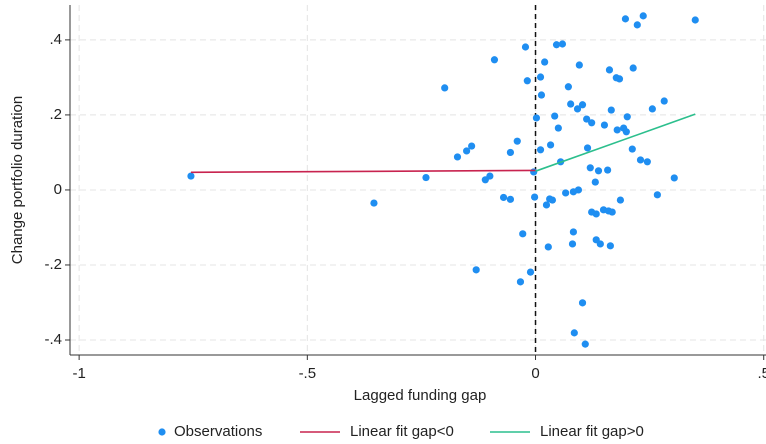 The height and width of the screenshot is (444, 766). What do you see at coordinates (55, 114) in the screenshot?
I see `y-tick-label: .2` at bounding box center [55, 114].